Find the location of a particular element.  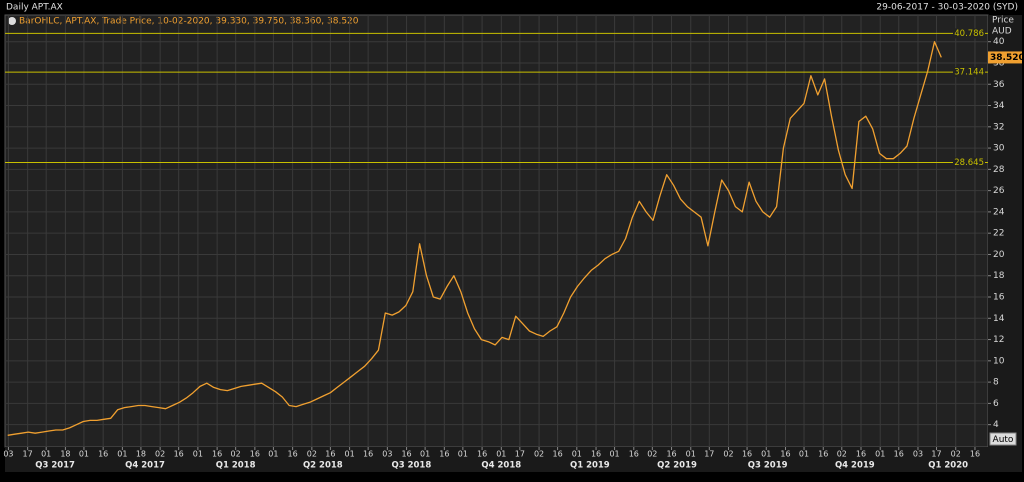

auto-button is located at coordinates (1003, 439).